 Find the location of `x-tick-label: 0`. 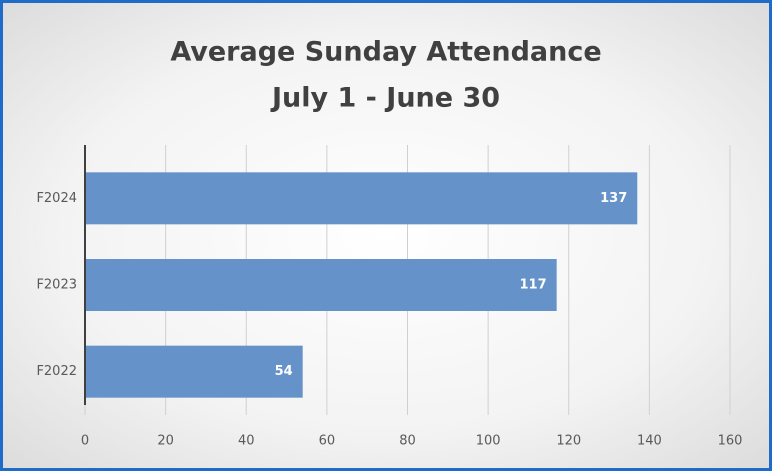

x-tick-label: 0 is located at coordinates (85, 441).